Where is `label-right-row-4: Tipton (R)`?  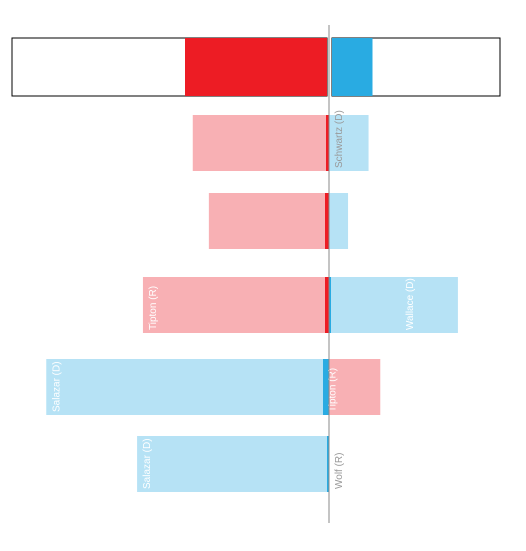
label-right-row-4: Tipton (R) is located at coordinates (332, 390).